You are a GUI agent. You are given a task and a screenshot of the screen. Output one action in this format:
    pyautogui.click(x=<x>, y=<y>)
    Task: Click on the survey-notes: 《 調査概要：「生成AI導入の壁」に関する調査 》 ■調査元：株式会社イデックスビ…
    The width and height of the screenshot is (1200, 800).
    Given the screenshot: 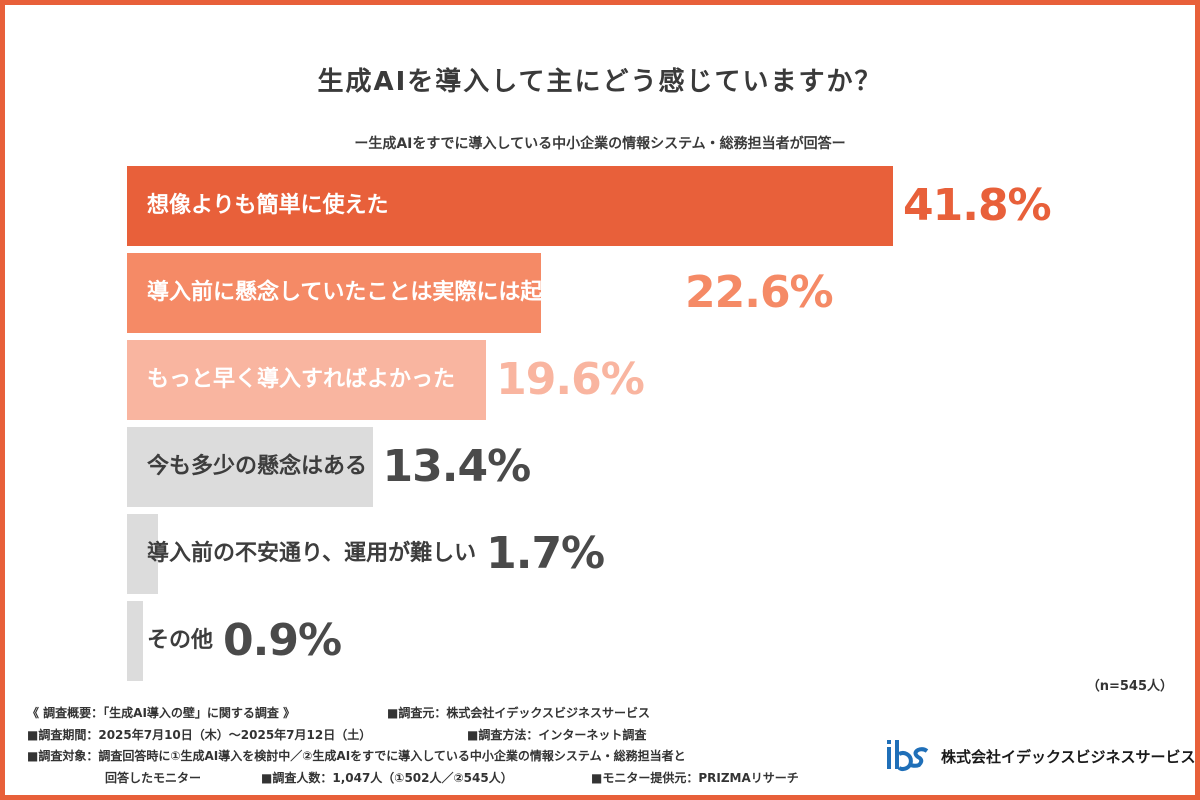 What is the action you would take?
    pyautogui.click(x=452, y=746)
    